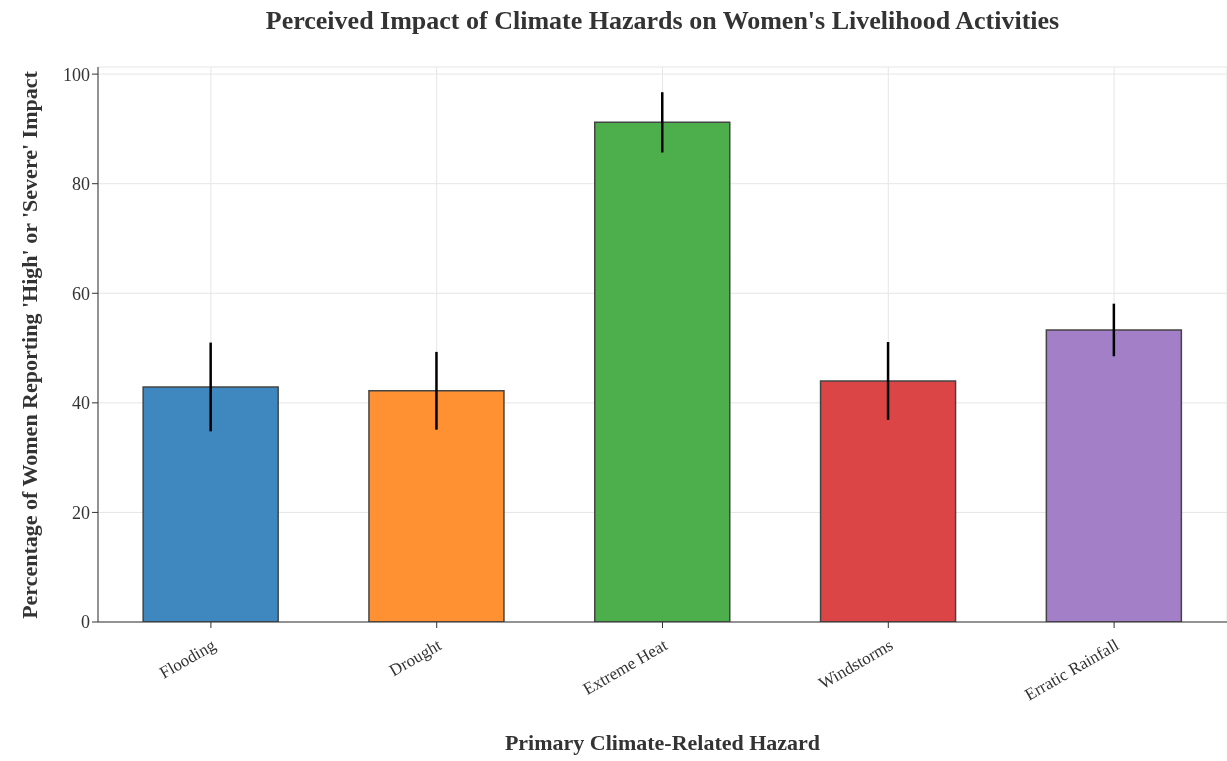  I want to click on x-axis-title: Primary Climate-Related Hazard, so click(662, 743).